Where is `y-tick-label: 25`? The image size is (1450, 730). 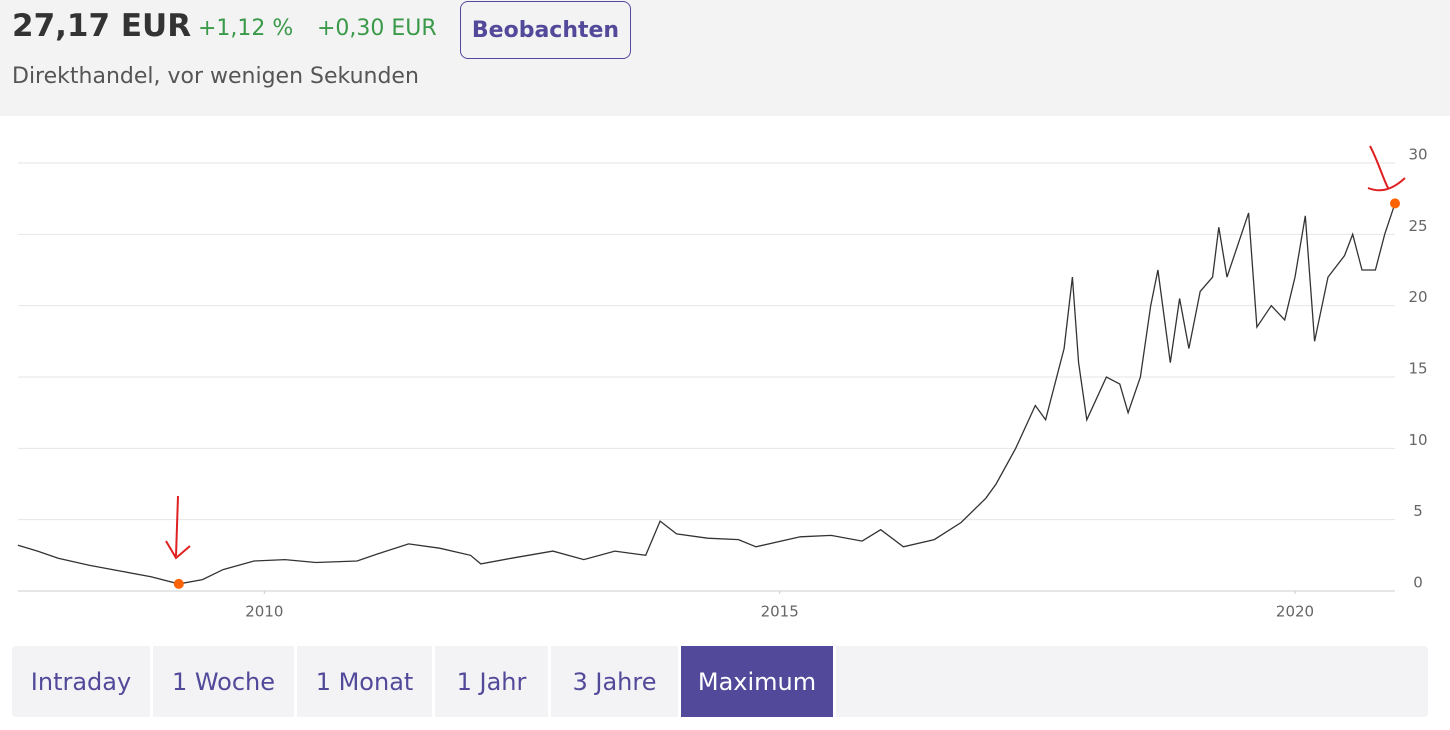 y-tick-label: 25 is located at coordinates (1417, 226).